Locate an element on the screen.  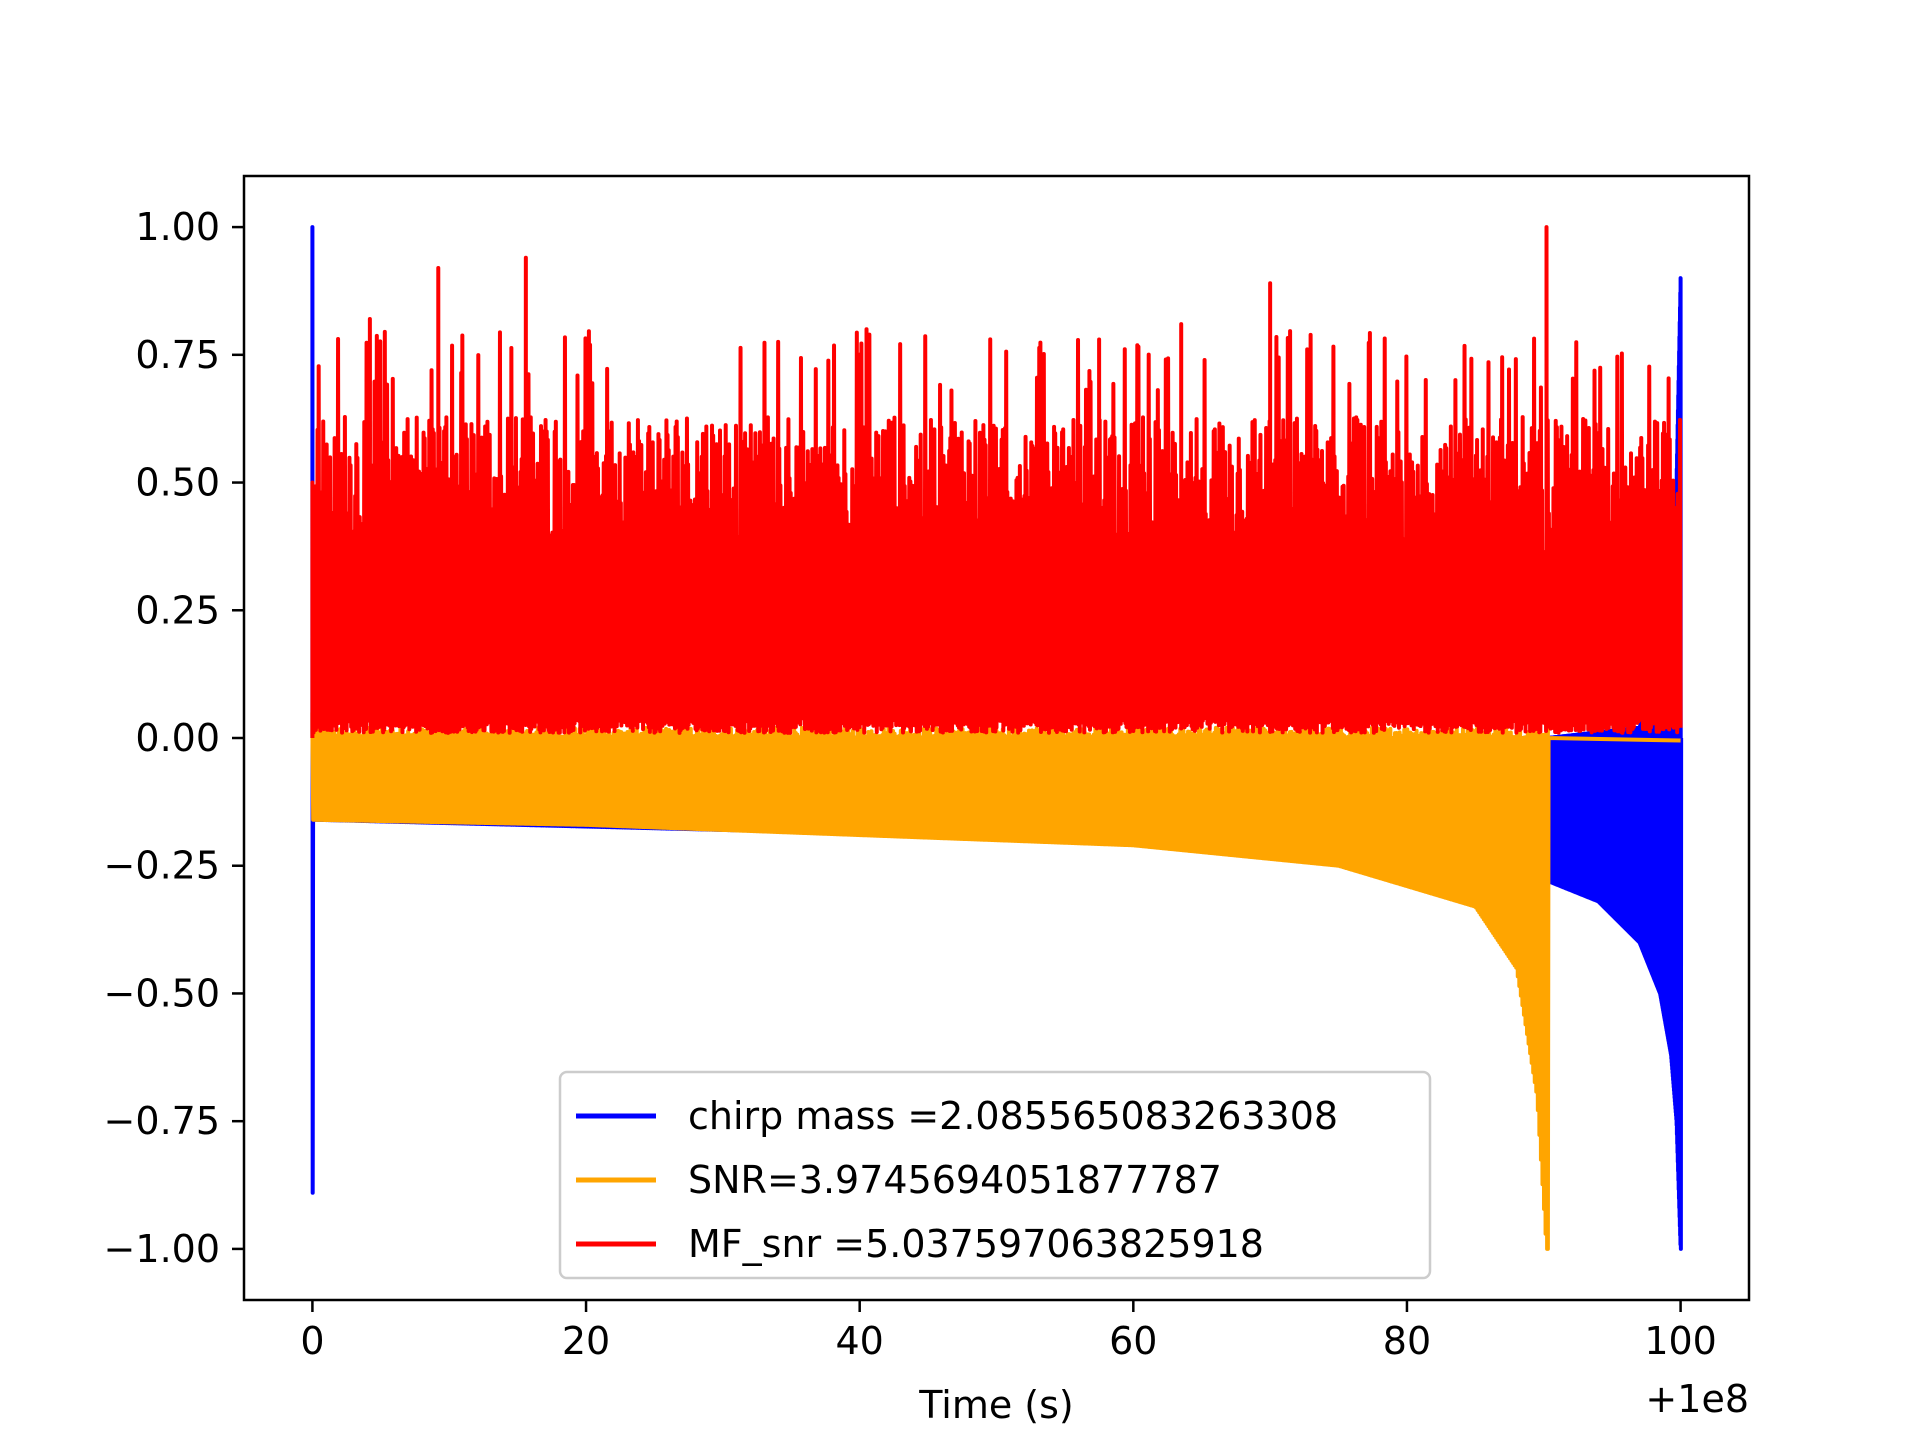
x-axis-offset-label: +1e8 is located at coordinates (1697, 1399).